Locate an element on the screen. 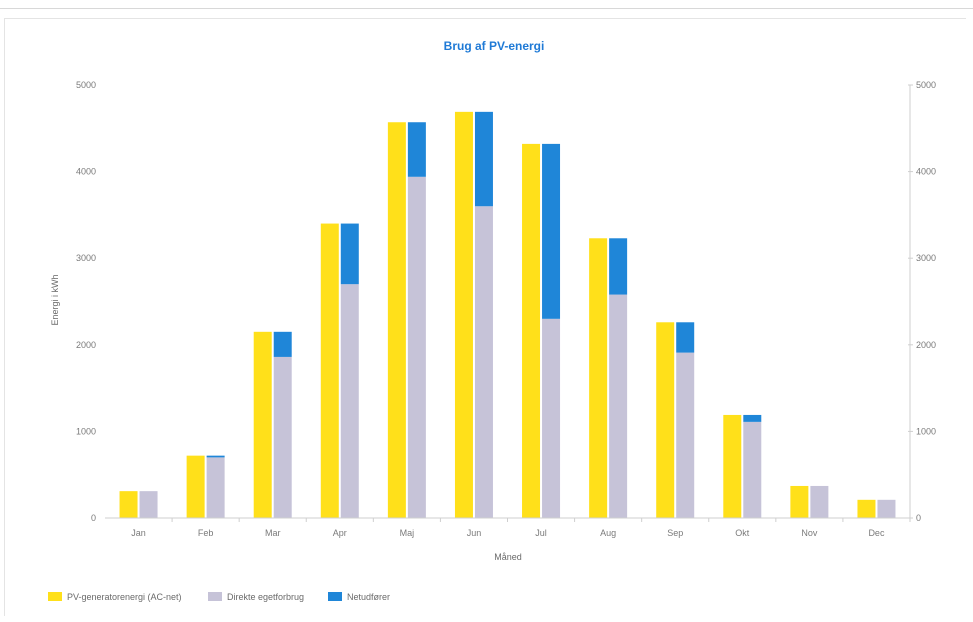 The width and height of the screenshot is (973, 622). bar-b0-okt is located at coordinates (752, 469).